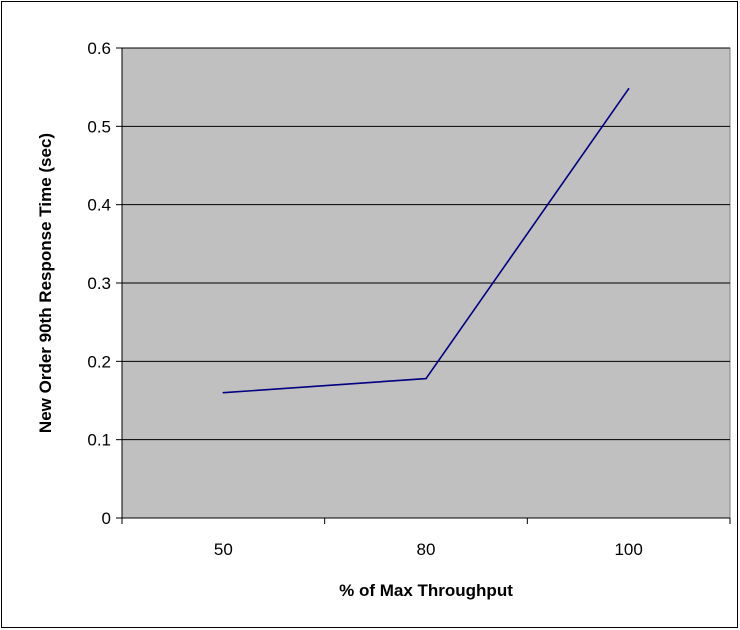 The height and width of the screenshot is (630, 740). What do you see at coordinates (628, 549) in the screenshot?
I see `x-tick-label-100: 100` at bounding box center [628, 549].